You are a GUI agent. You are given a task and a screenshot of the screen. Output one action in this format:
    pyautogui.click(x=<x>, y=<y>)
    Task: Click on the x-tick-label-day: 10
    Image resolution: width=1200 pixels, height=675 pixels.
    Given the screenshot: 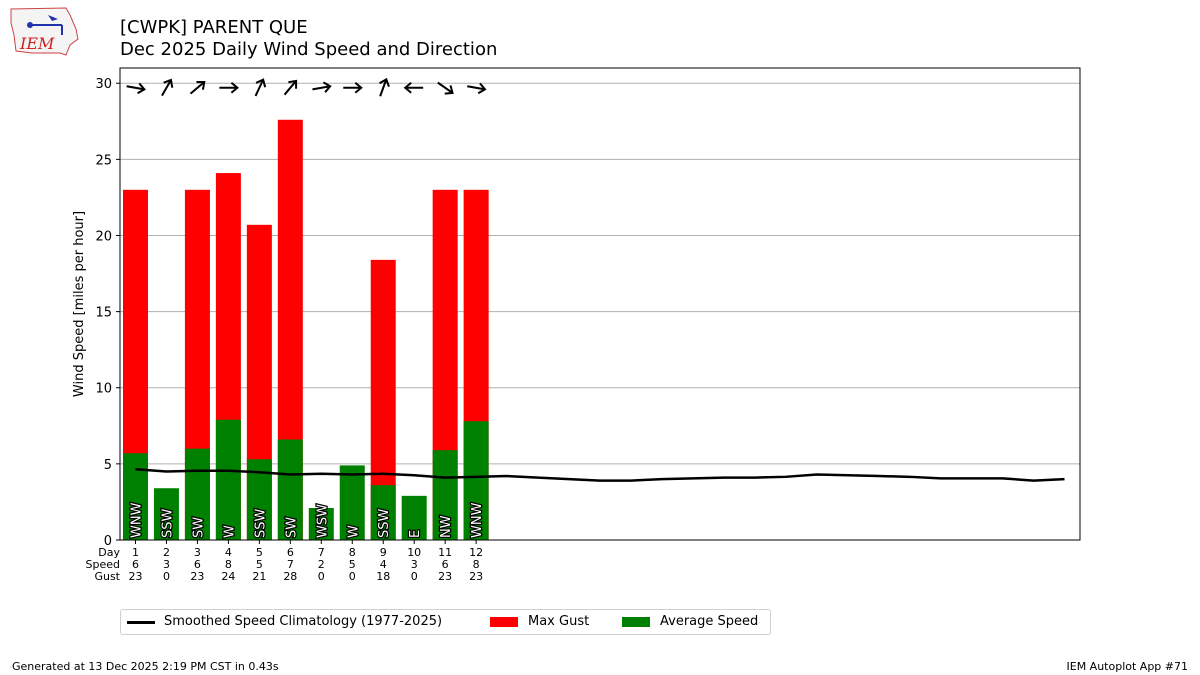 What is the action you would take?
    pyautogui.click(x=414, y=552)
    